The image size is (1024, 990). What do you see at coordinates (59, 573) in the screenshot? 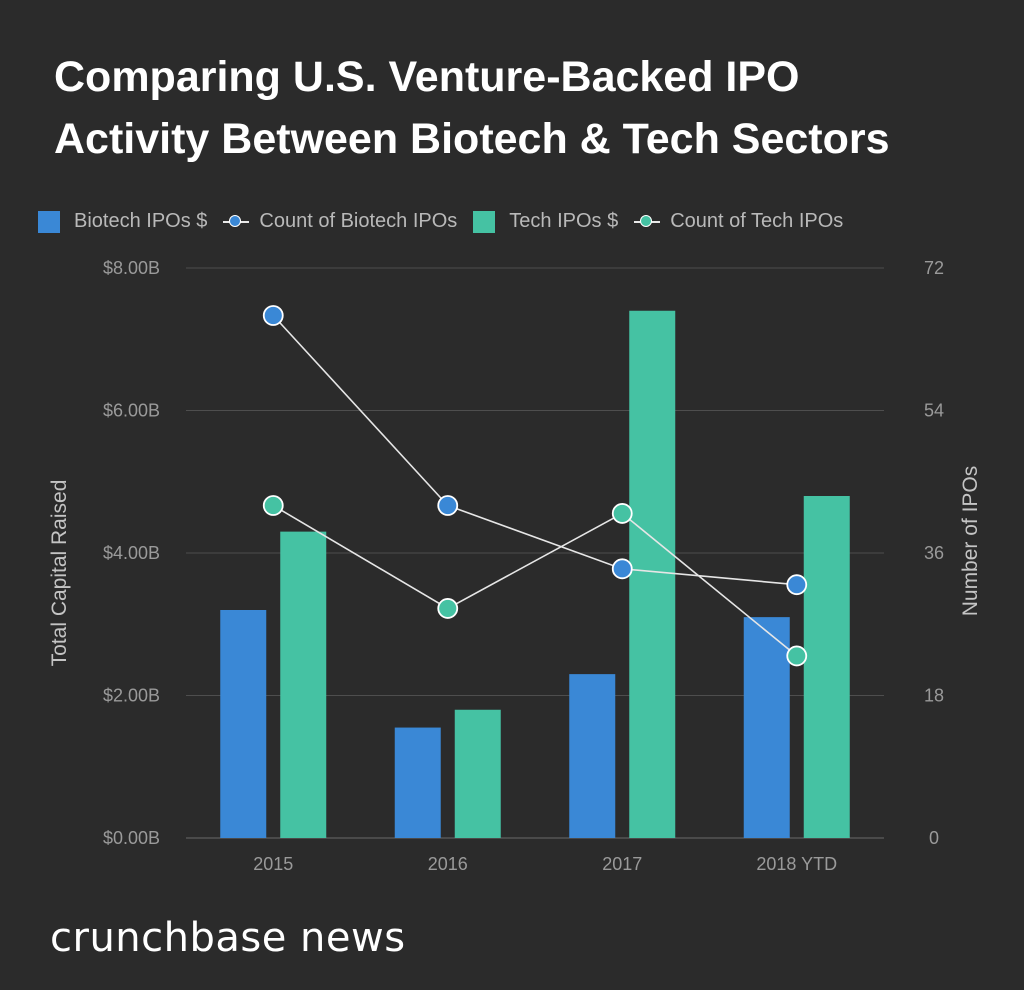
I see `y-axis-title: Total Capital Raised` at bounding box center [59, 573].